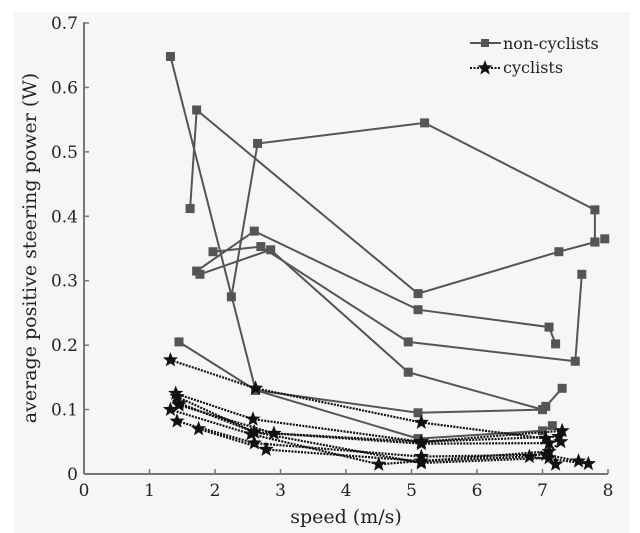 This screenshot has height=533, width=640. I want to click on non-cyclist-line, so click(397, 304).